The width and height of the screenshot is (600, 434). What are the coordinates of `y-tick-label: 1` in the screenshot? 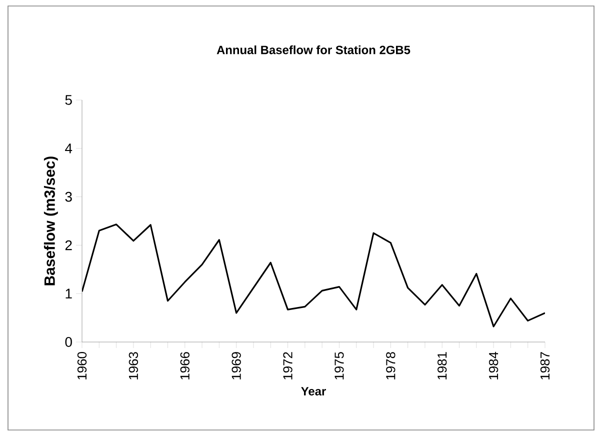 It's located at (69, 293).